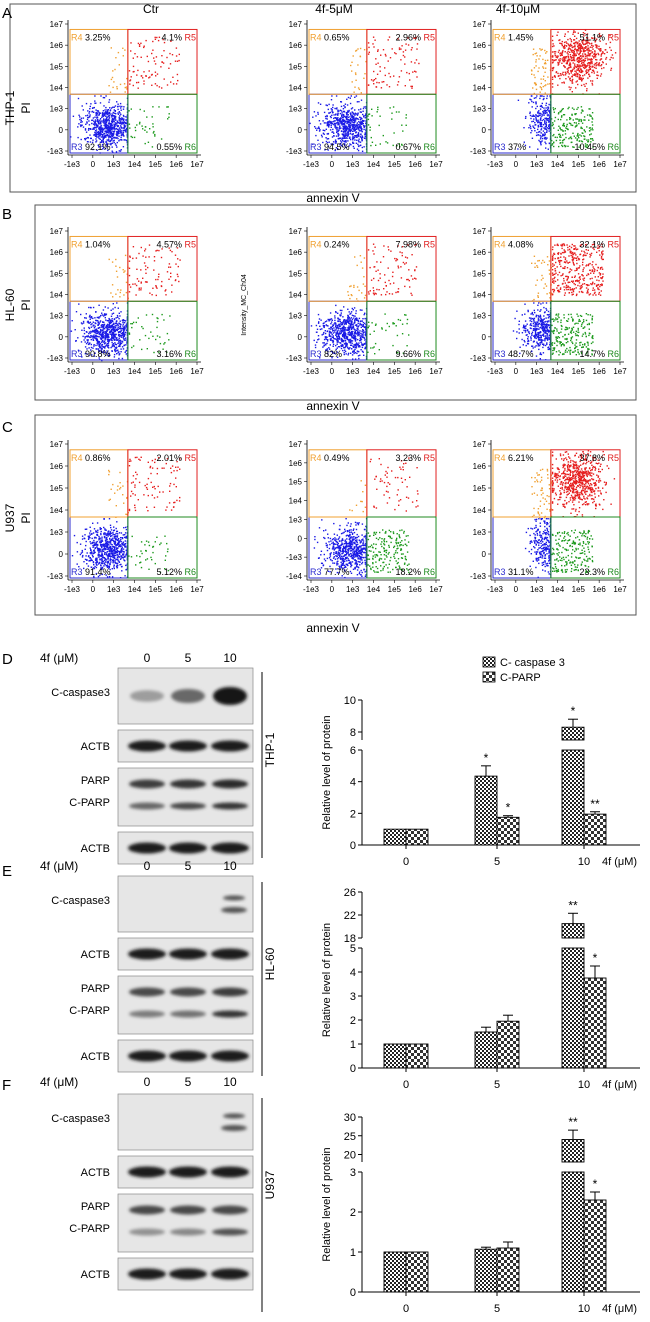  I want to click on y-tick-label: 1e6, so click(480, 45).